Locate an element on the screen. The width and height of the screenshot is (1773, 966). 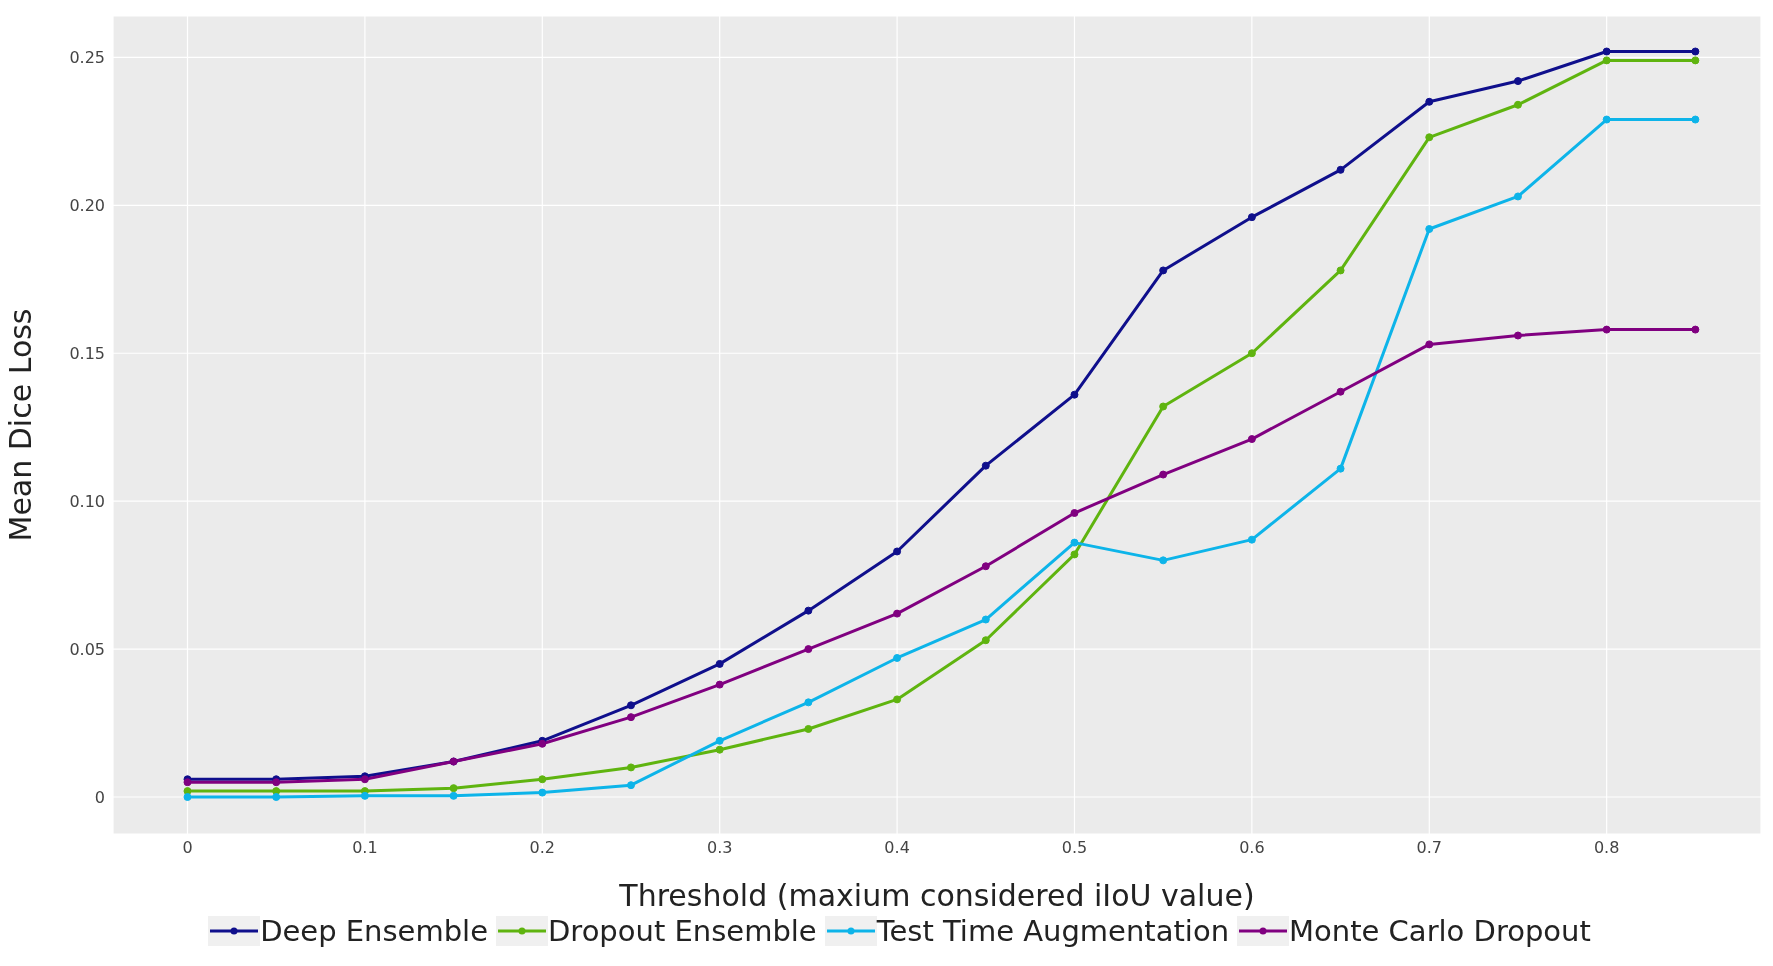
x-tick-label: 0.3 is located at coordinates (719, 848).